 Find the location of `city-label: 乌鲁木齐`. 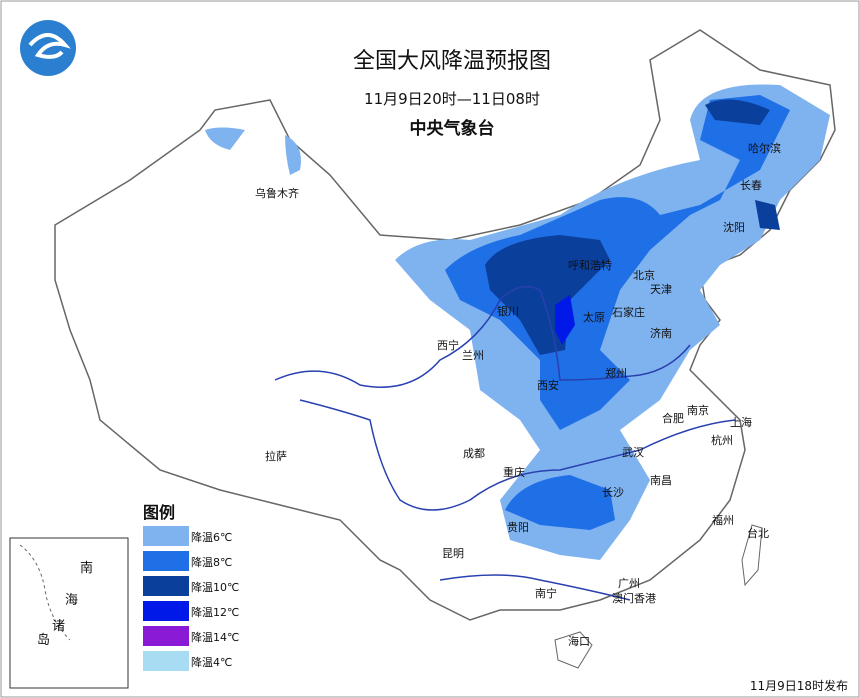

city-label: 乌鲁木齐 is located at coordinates (277, 193).